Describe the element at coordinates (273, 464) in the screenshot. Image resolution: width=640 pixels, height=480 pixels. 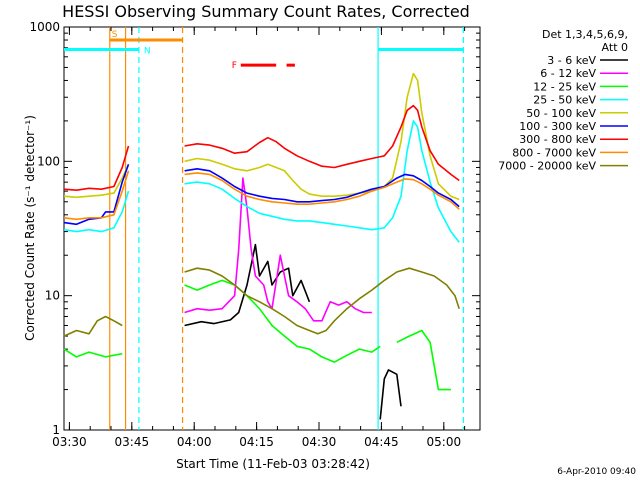
I see `x-axis-label: Start Time (11-Feb-03 03:28:42)` at that location.